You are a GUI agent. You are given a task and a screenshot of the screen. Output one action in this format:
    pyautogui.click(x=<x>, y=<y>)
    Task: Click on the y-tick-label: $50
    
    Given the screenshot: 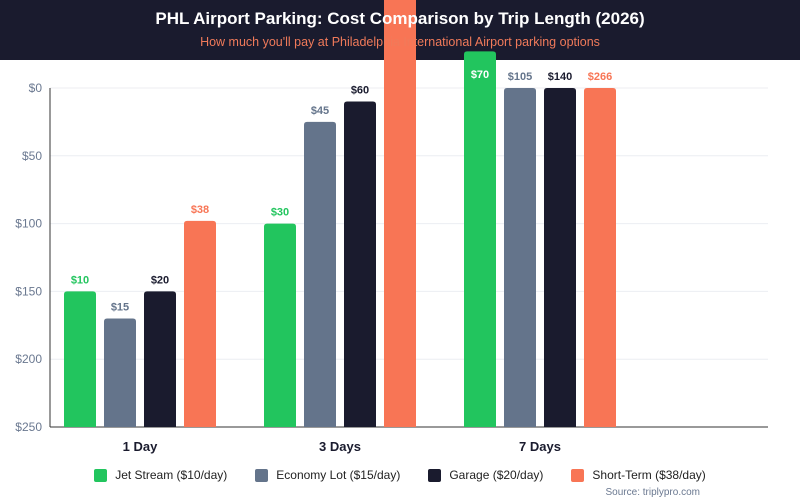 What is the action you would take?
    pyautogui.click(x=32, y=156)
    